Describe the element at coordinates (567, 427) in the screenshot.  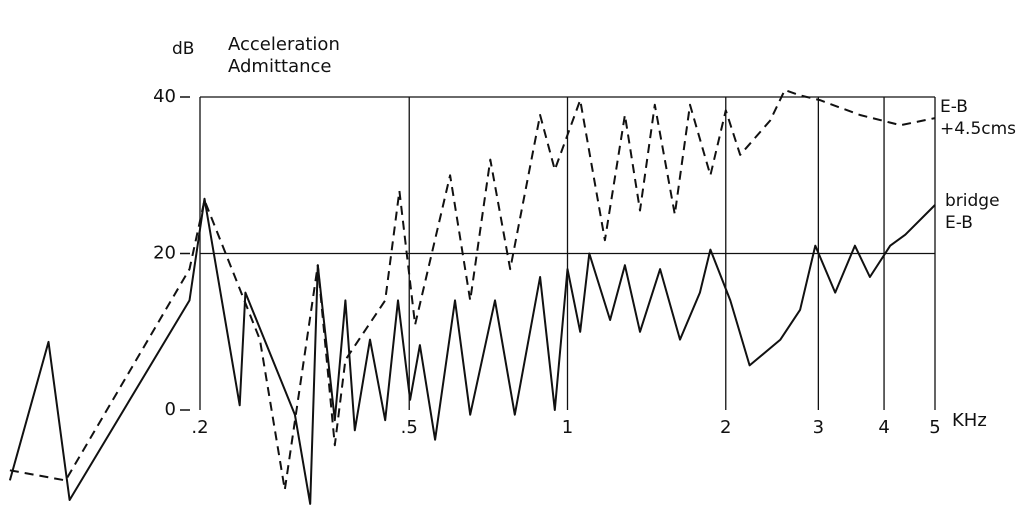
I see `x-tick-label: 1` at that location.